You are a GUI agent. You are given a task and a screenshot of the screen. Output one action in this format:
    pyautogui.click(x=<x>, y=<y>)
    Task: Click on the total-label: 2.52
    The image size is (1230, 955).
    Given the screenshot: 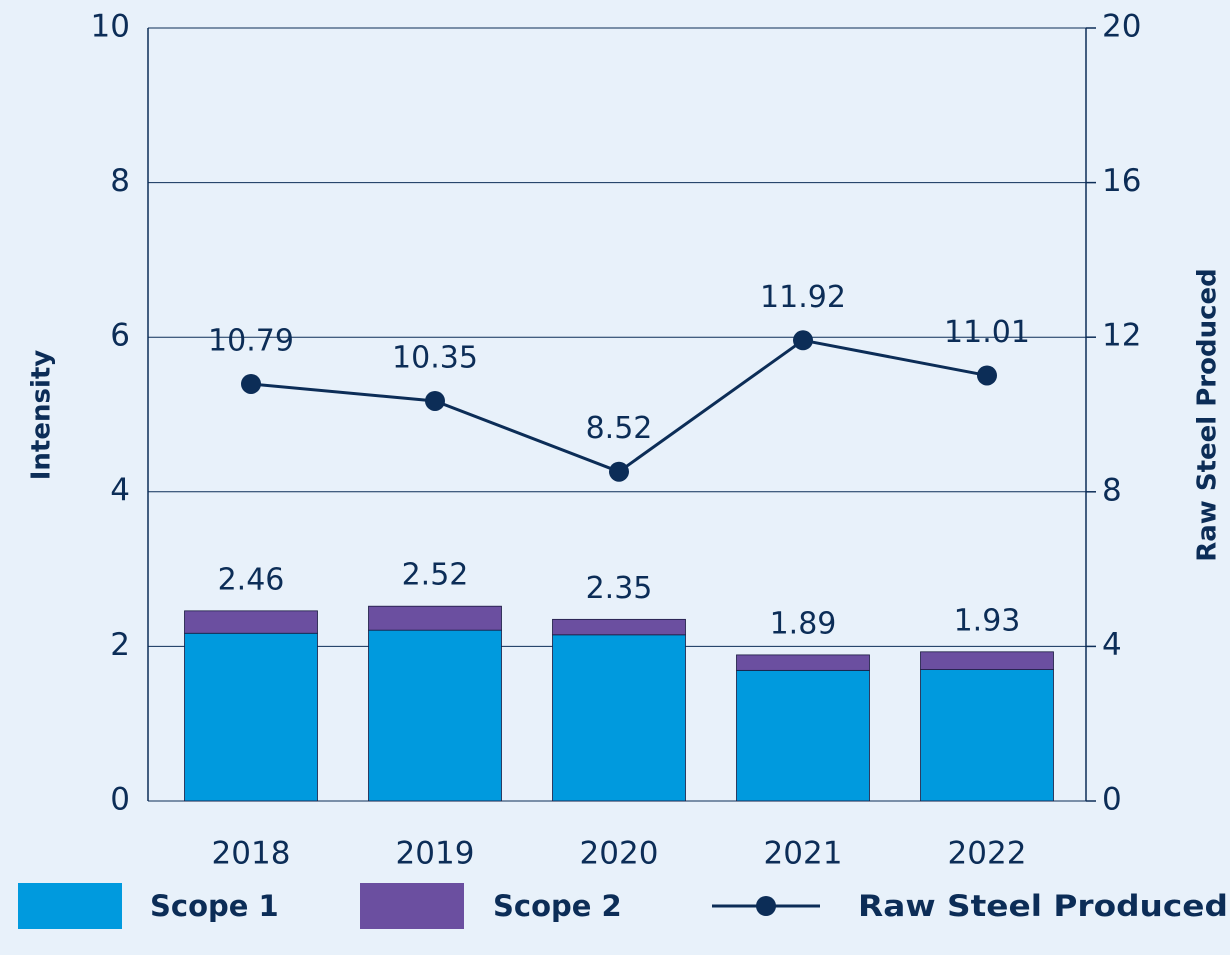 What is the action you would take?
    pyautogui.click(x=435, y=575)
    